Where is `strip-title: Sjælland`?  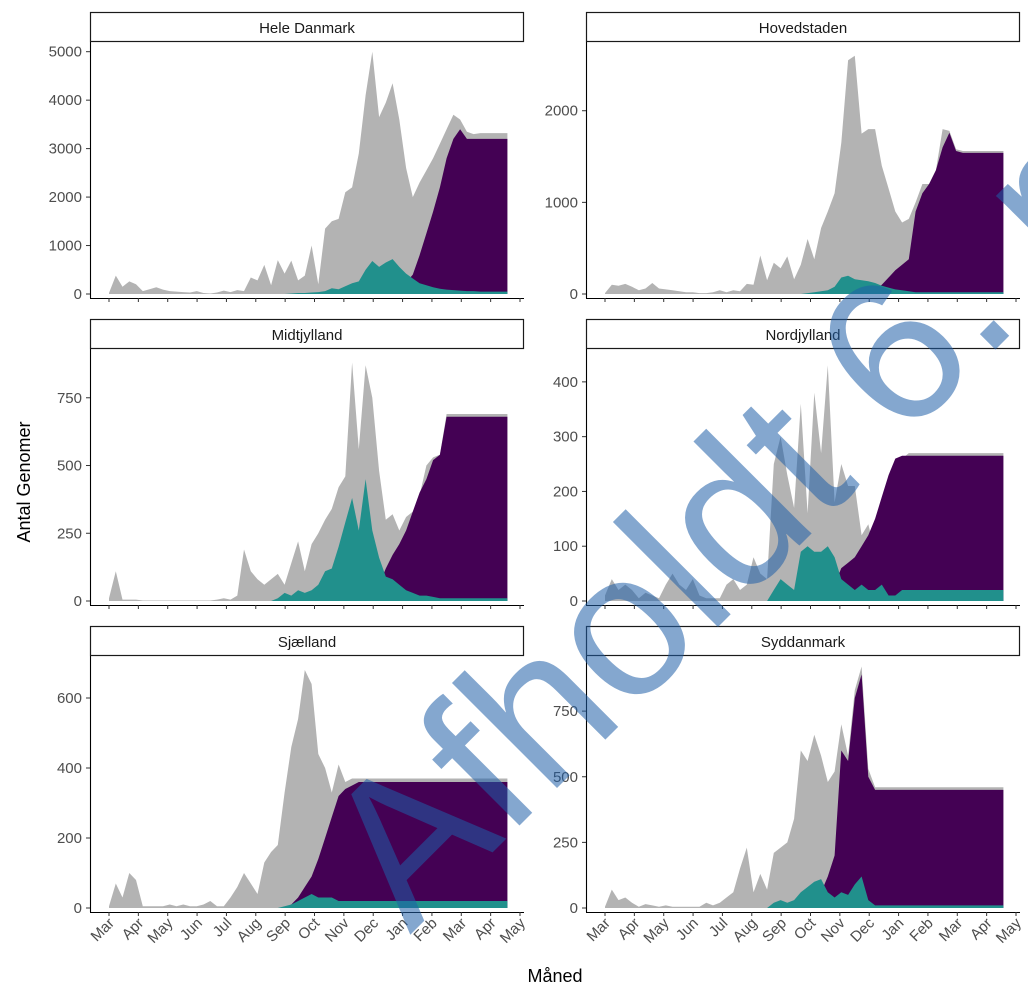 strip-title: Sjælland is located at coordinates (307, 642).